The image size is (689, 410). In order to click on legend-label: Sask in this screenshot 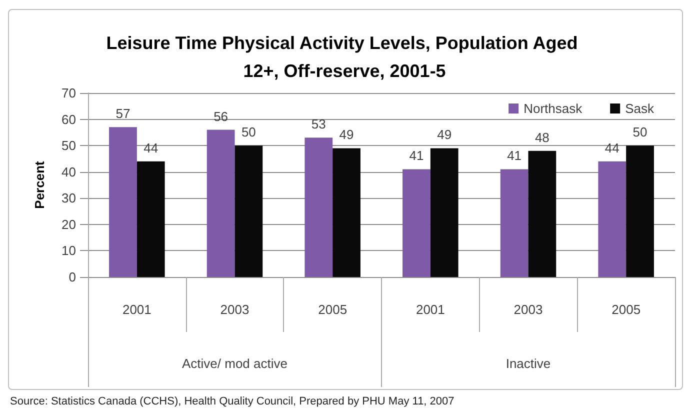, I will do `click(639, 108)`.